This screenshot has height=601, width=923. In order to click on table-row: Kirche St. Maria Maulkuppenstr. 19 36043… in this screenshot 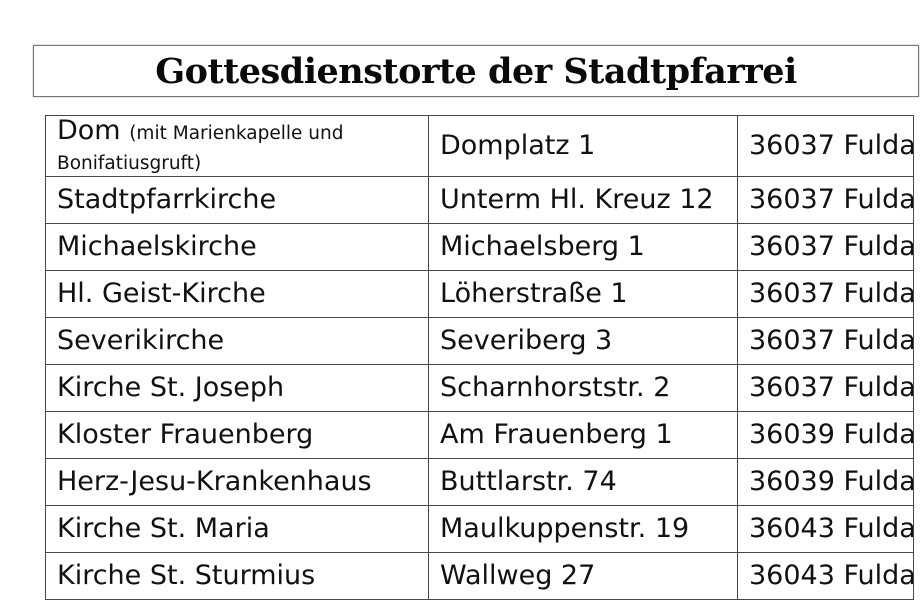, I will do `click(479, 529)`.